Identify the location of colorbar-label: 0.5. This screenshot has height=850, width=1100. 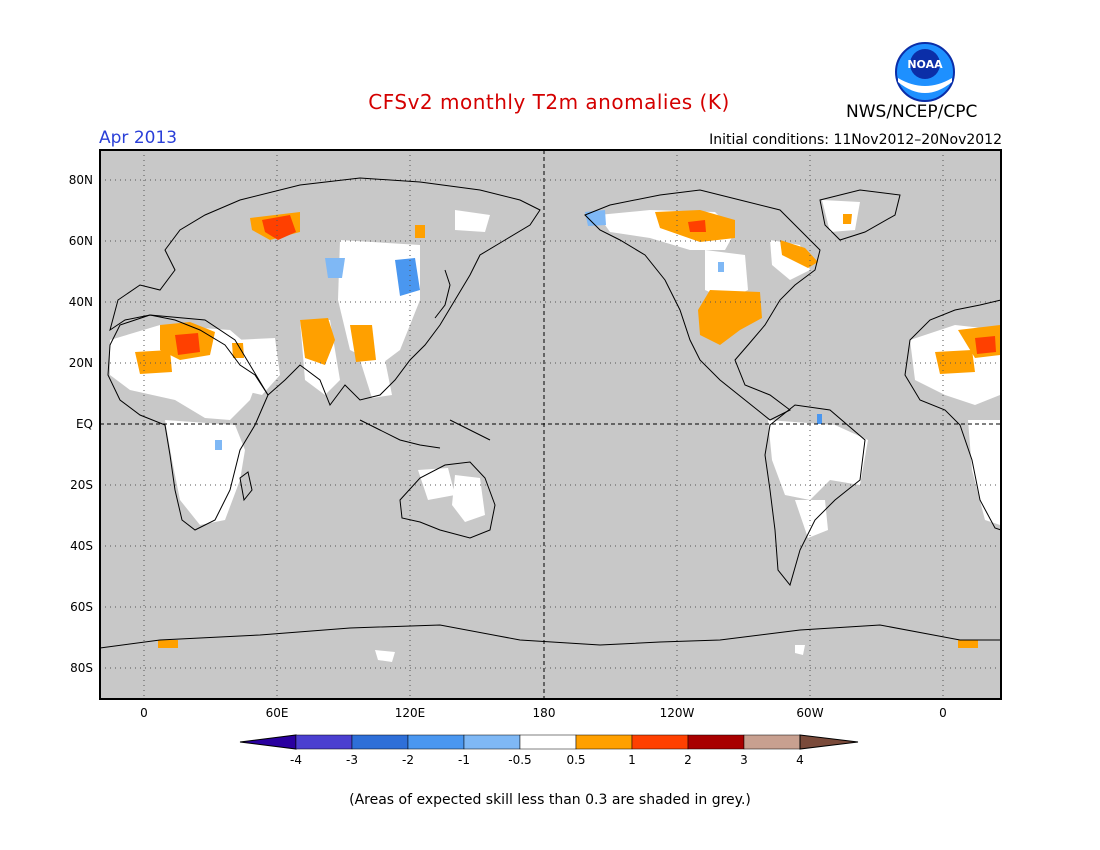
(575, 760).